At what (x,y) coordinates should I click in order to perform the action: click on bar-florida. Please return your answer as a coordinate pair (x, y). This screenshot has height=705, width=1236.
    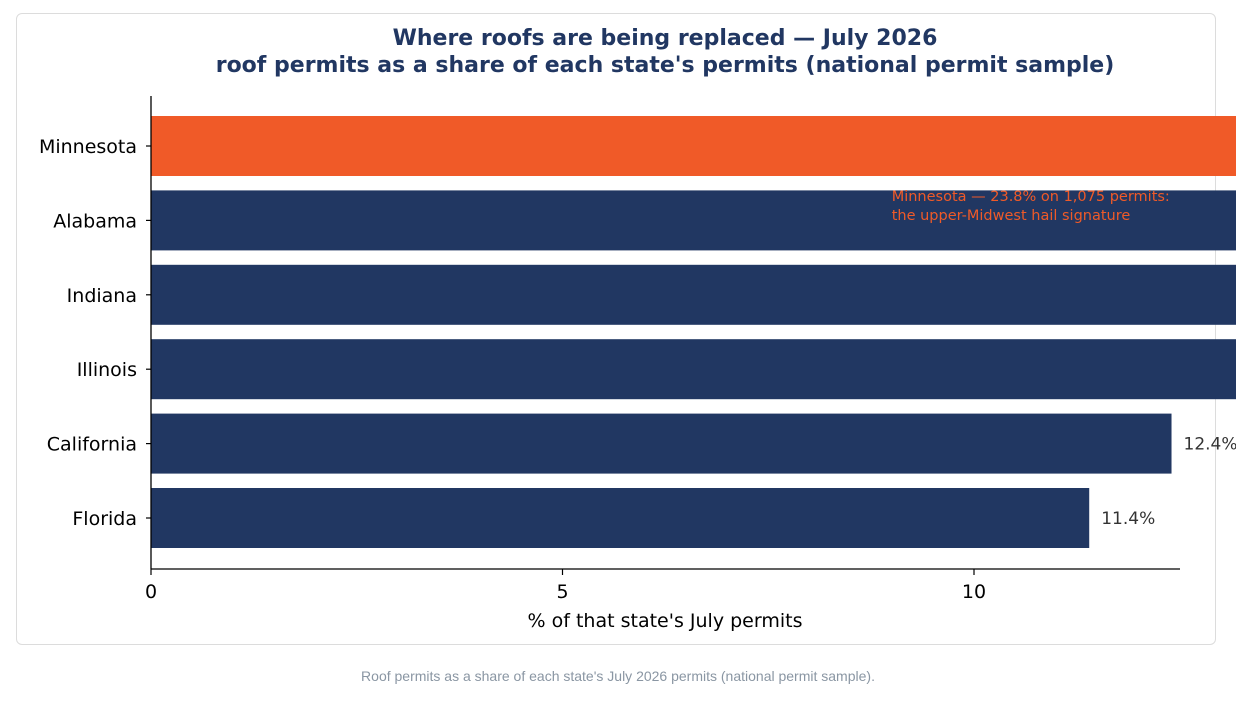
    Looking at the image, I should click on (620, 518).